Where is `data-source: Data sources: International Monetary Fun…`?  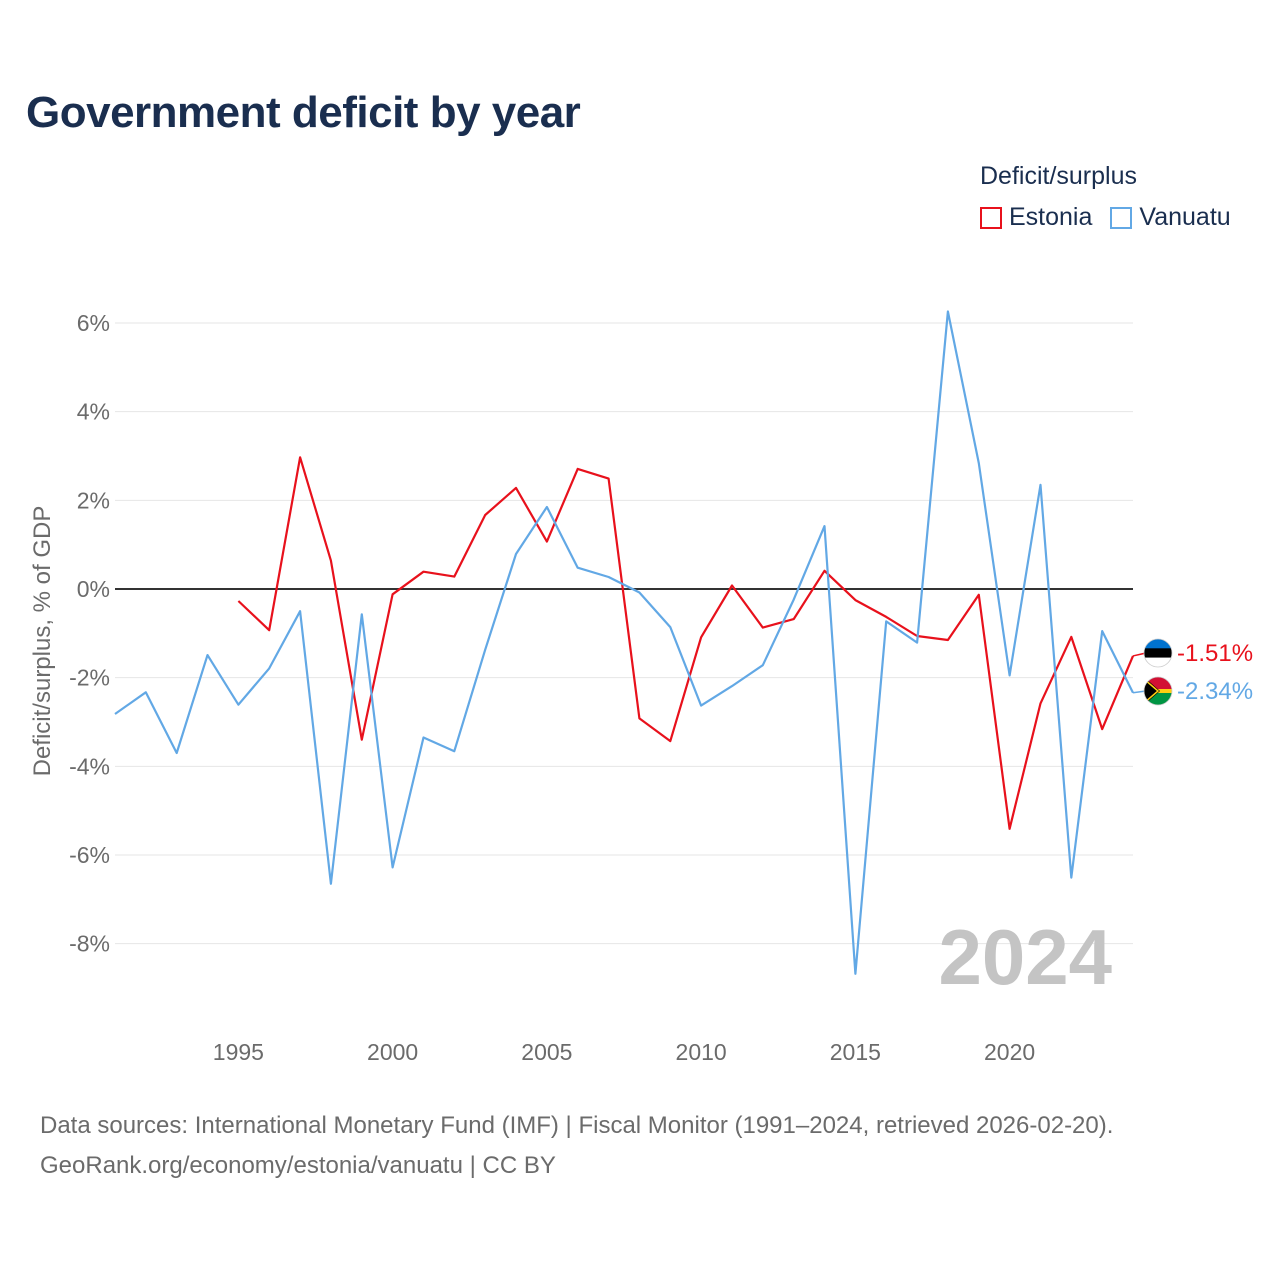
data-source: Data sources: International Monetary Fun… is located at coordinates (576, 1146).